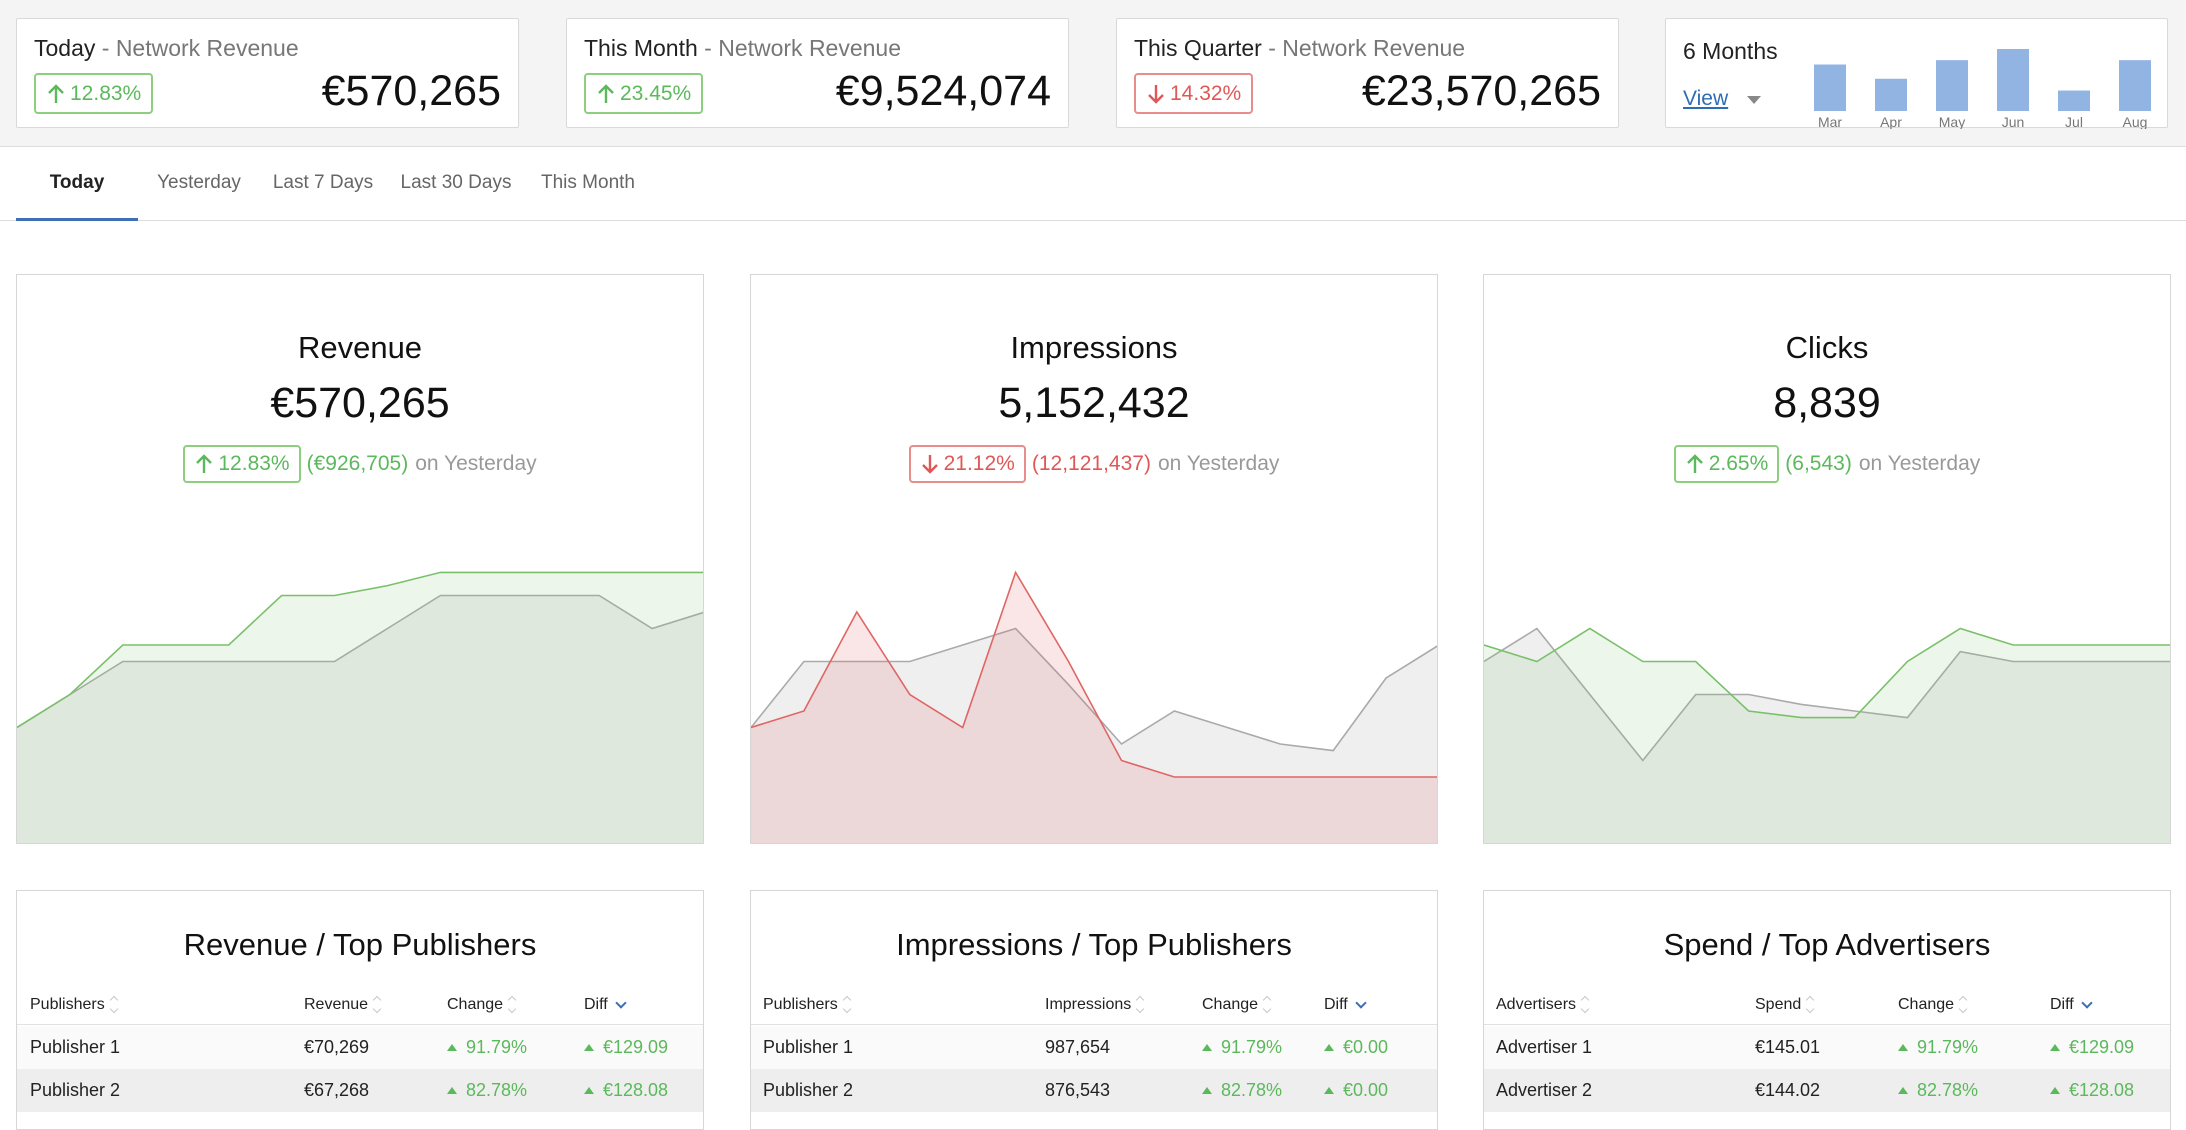  I want to click on column-header-advertisers: Advertisers, so click(1543, 1005).